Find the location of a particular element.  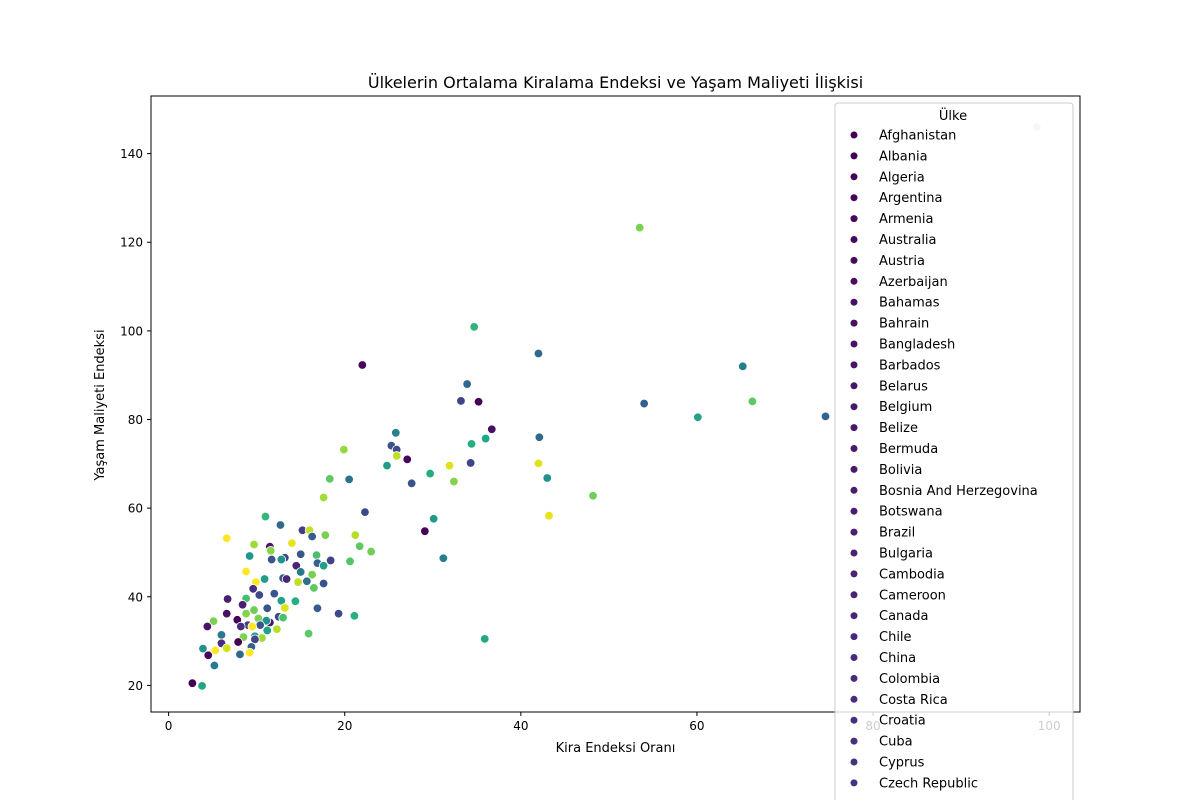

legend-label-6: Austria is located at coordinates (902, 261).